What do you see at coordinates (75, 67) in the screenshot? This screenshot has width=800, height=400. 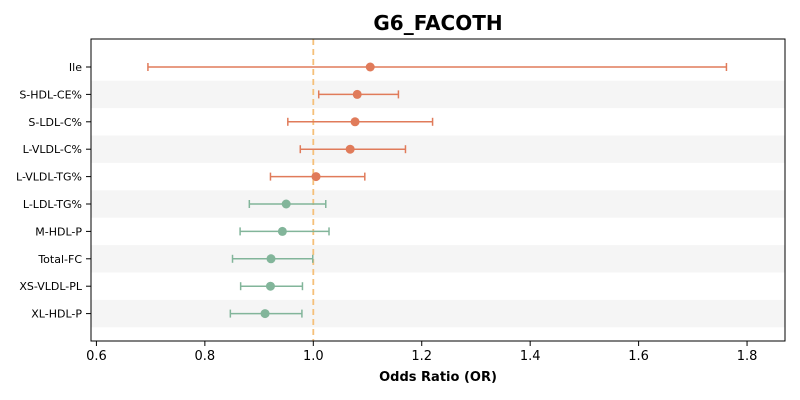 I see `y-tick-label: Ile` at bounding box center [75, 67].